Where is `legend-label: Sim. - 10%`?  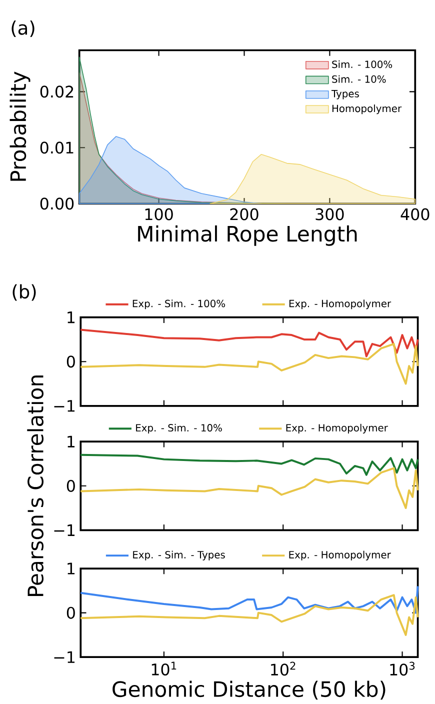
legend-label: Sim. - 10% is located at coordinates (359, 79).